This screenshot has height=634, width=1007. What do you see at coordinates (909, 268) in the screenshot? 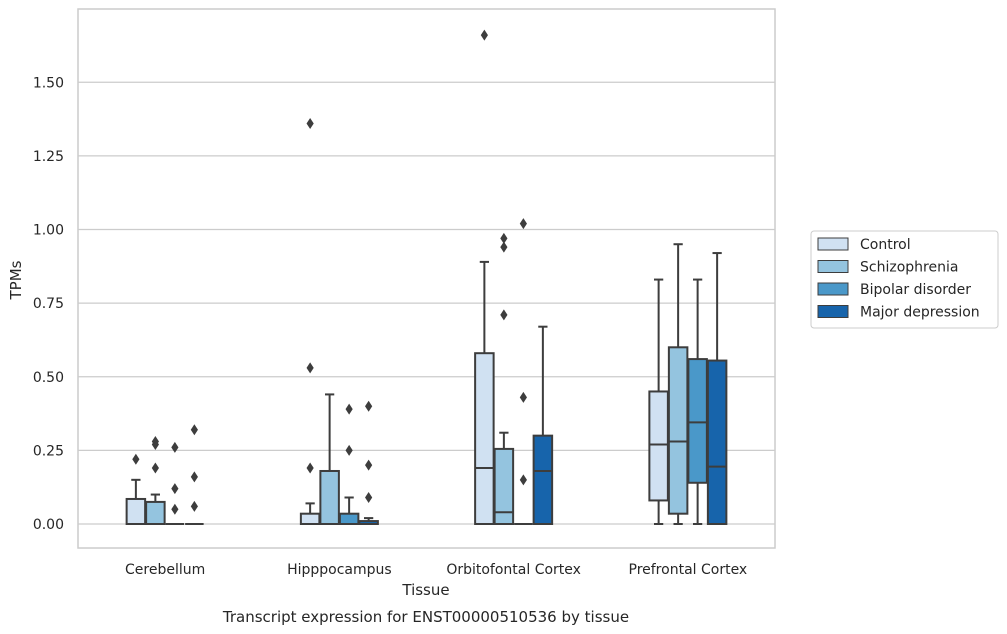
I see `legend-label: Schizophrenia` at bounding box center [909, 268].